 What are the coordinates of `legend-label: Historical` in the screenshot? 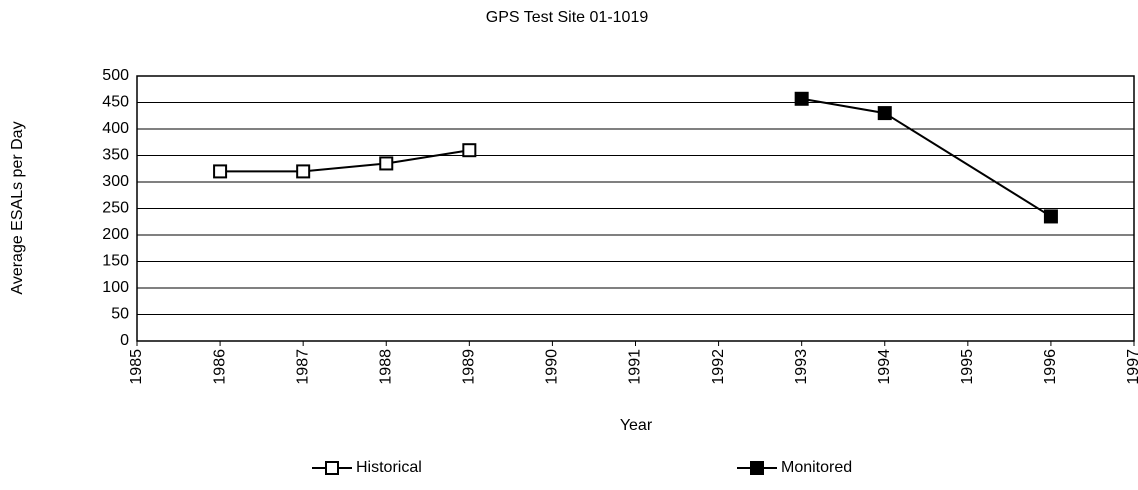 It's located at (389, 467).